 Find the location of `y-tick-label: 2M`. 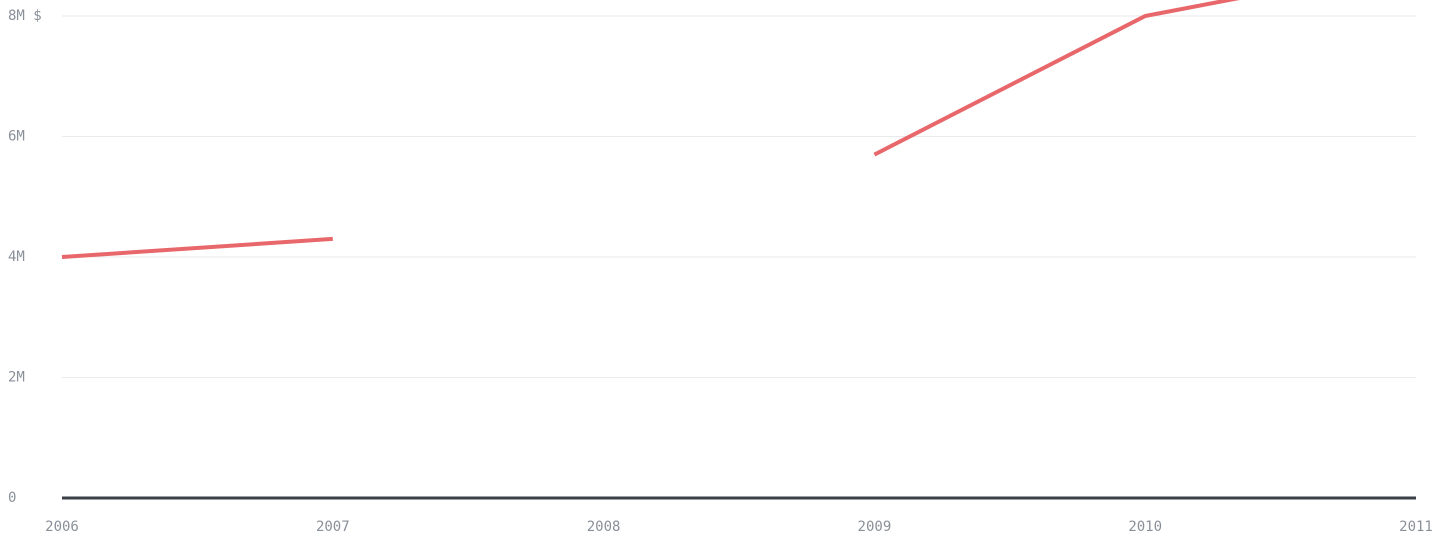

y-tick-label: 2M is located at coordinates (16, 378).